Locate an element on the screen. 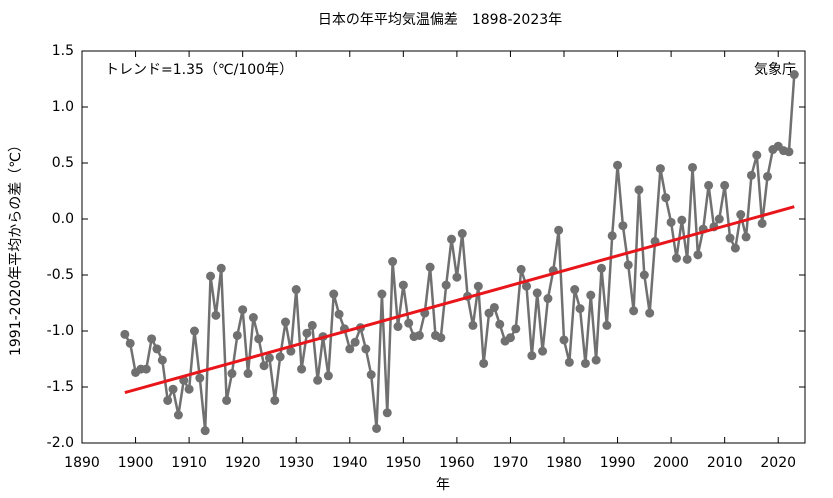 This screenshot has width=833, height=498. y-tick-label: -2.0 is located at coordinates (60, 443).